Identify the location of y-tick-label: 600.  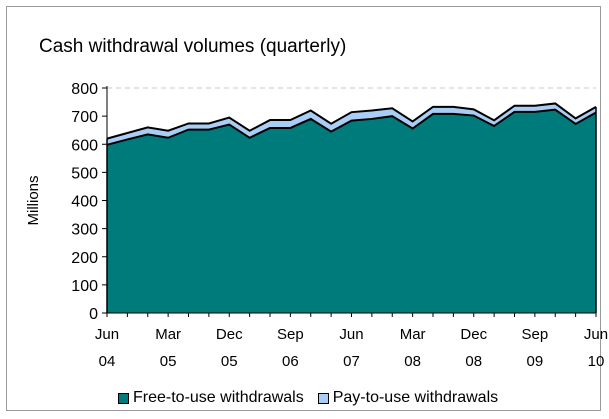
(84, 145).